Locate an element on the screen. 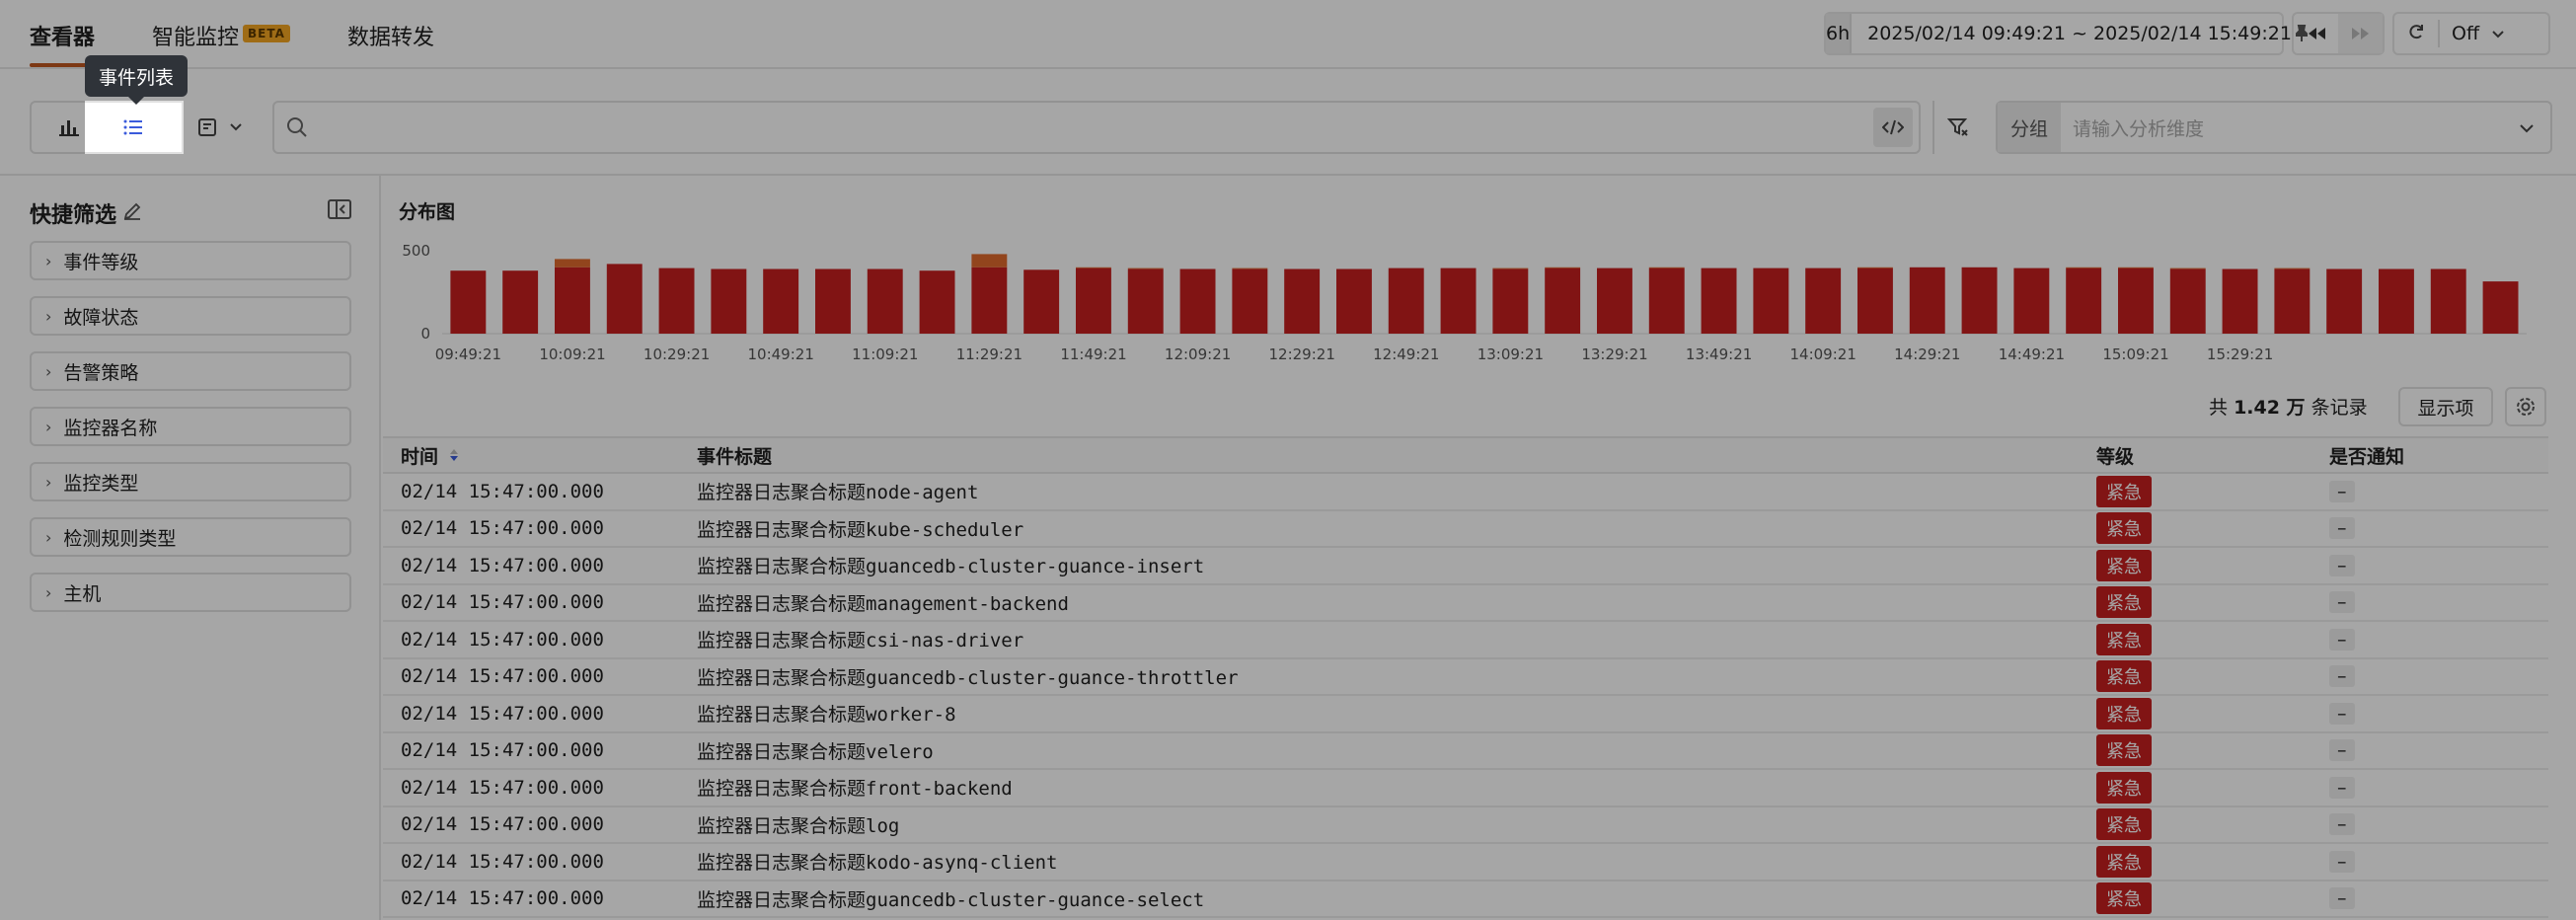 The width and height of the screenshot is (2576, 920). table-row: 02/14 15:47:00.000 监控器日志聚合标题node-agent 紧急 – is located at coordinates (1466, 492).